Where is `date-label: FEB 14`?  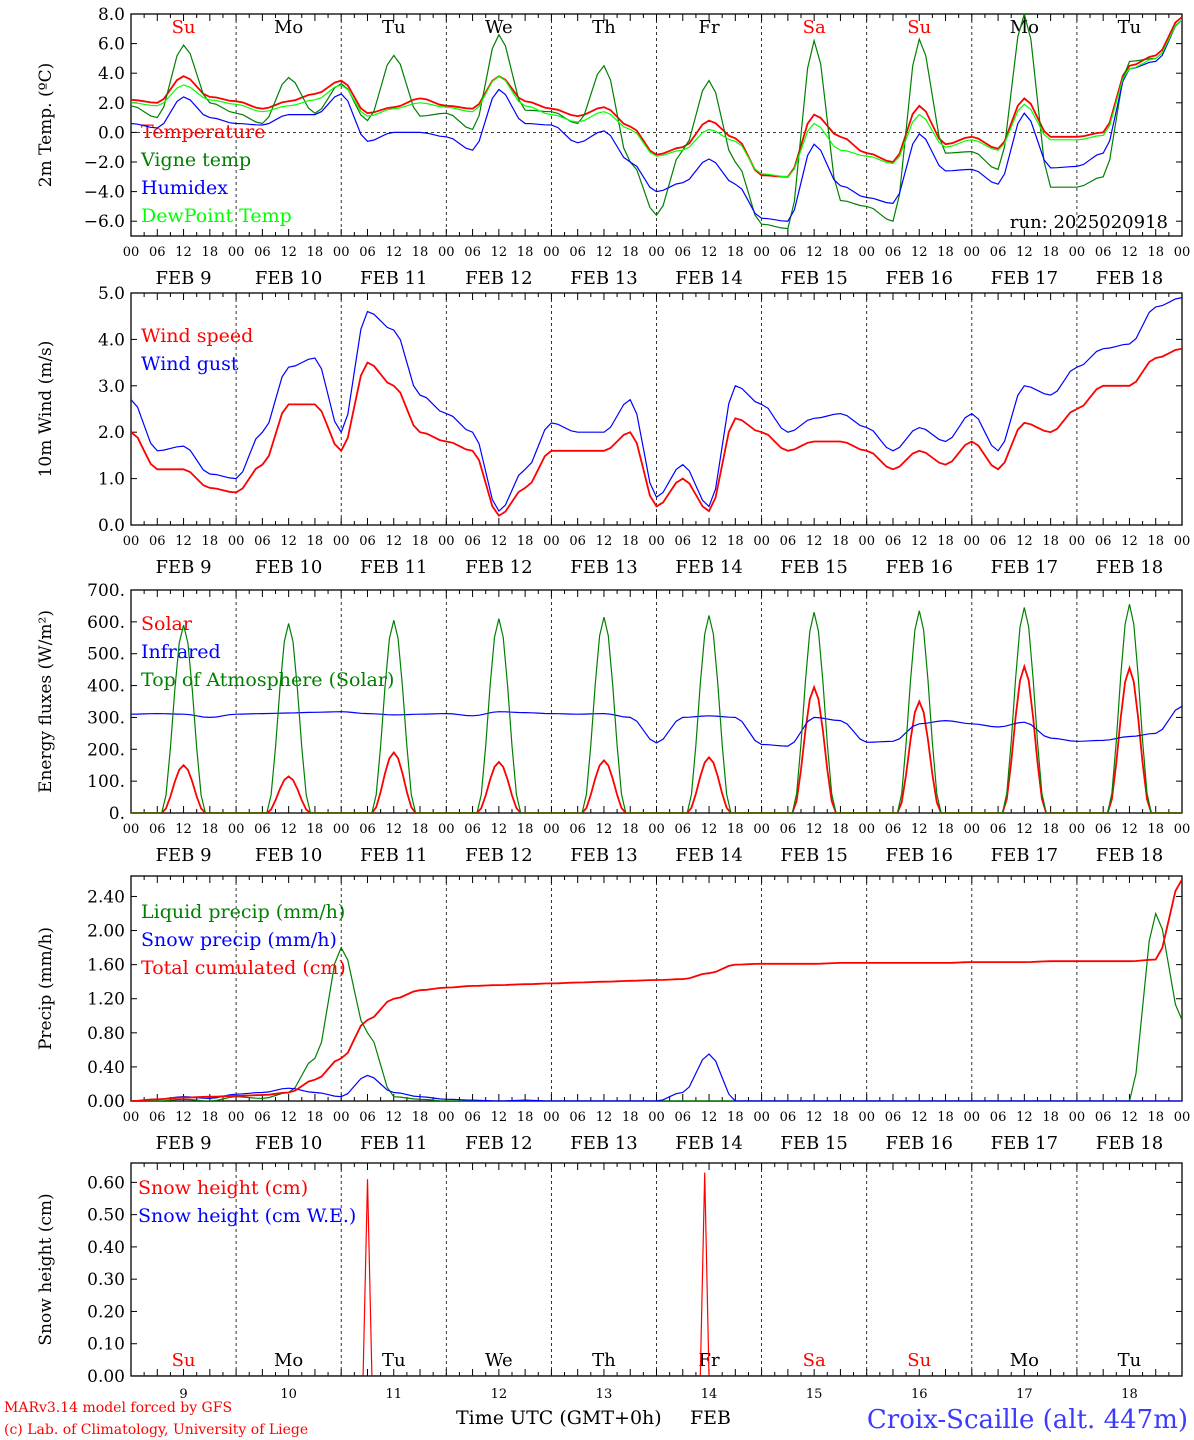 date-label: FEB 14 is located at coordinates (708, 278).